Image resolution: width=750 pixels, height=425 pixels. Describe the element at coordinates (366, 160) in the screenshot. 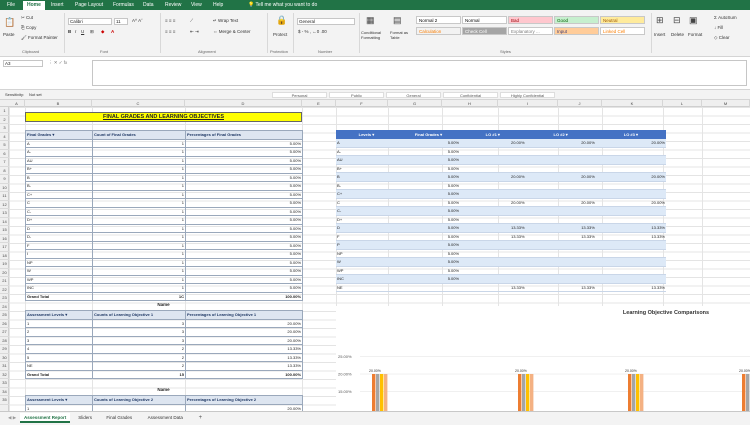

I see `table-cell: AU` at that location.